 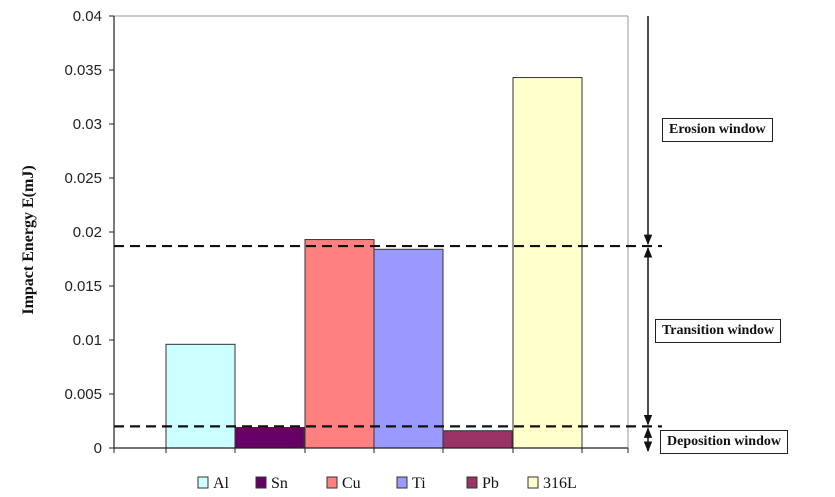 What do you see at coordinates (83, 394) in the screenshot?
I see `y-tick-label: 0.005` at bounding box center [83, 394].